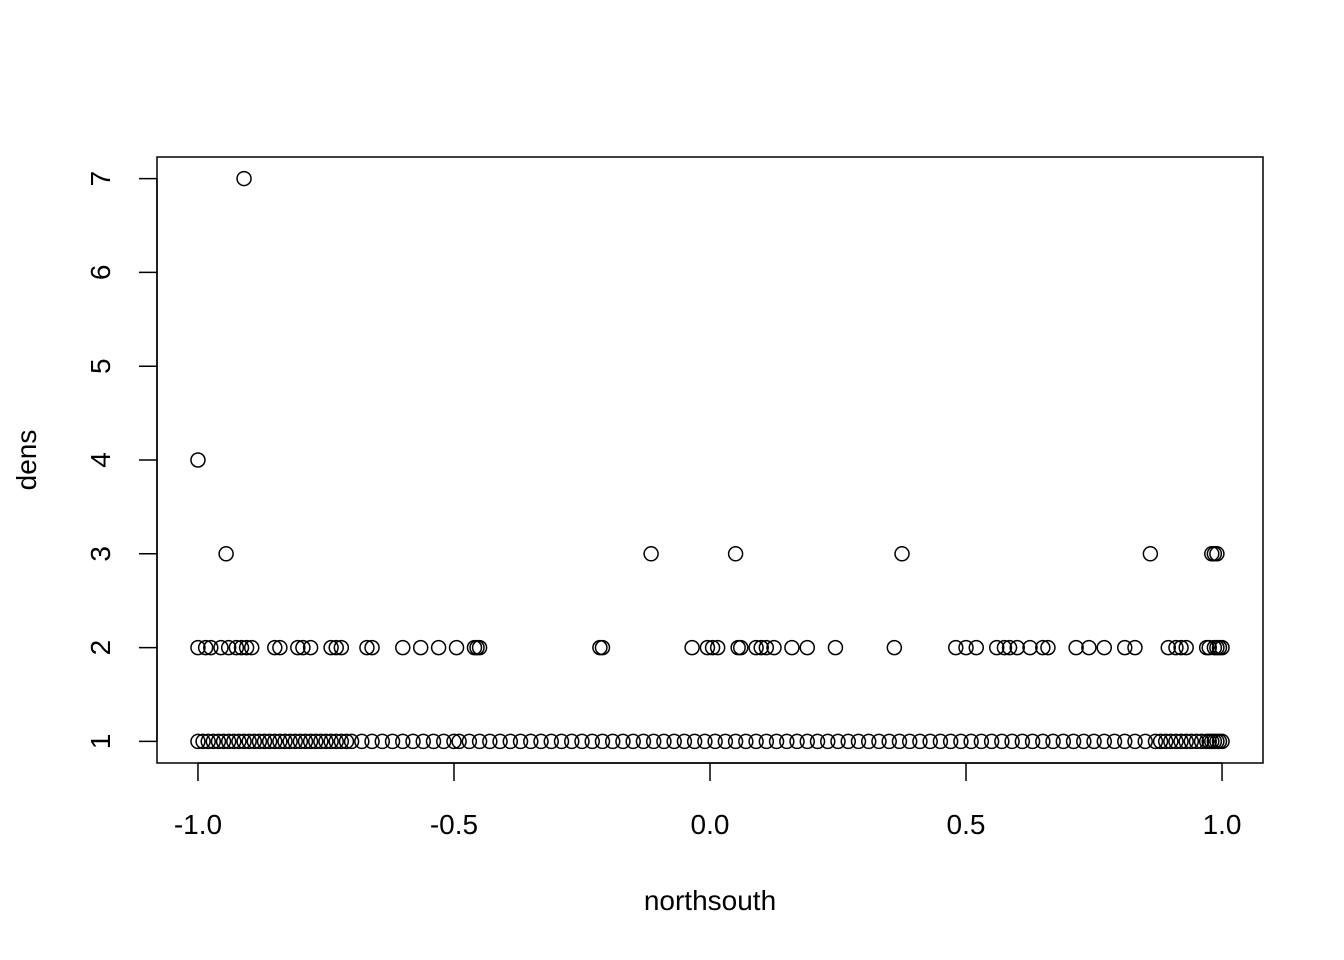  Describe the element at coordinates (100, 366) in the screenshot. I see `y-tick-label: 5` at that location.